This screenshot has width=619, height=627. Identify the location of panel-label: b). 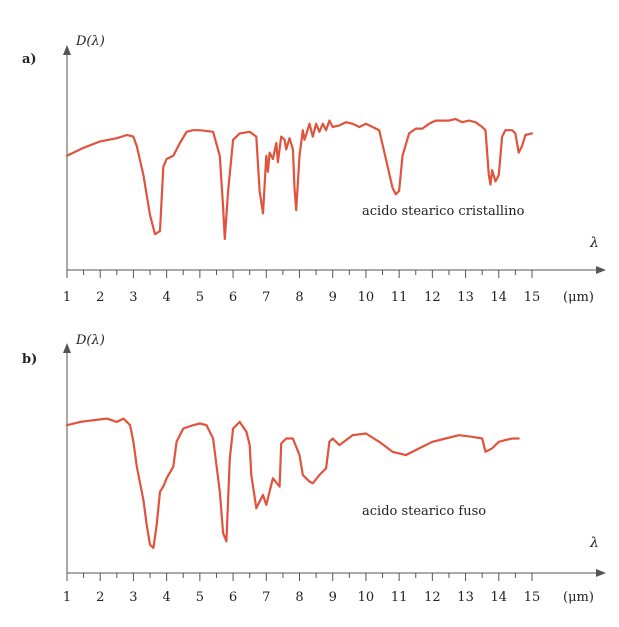
(29, 359).